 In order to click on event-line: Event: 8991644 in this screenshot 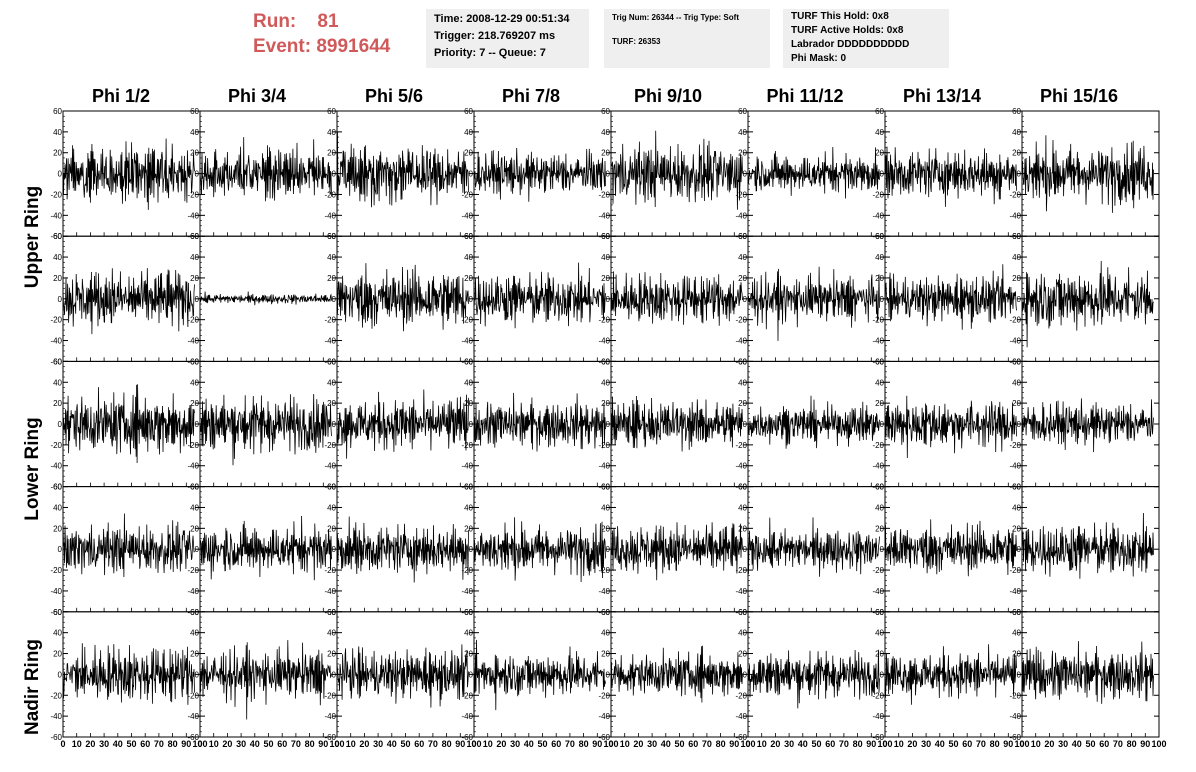, I will do `click(321, 46)`.